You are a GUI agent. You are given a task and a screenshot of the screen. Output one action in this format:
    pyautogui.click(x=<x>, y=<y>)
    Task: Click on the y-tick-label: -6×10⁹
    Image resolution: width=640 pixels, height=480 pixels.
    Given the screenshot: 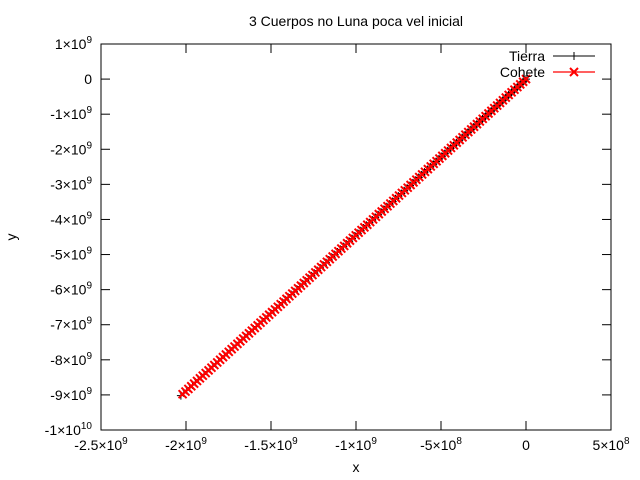 What is the action you would take?
    pyautogui.click(x=71, y=289)
    